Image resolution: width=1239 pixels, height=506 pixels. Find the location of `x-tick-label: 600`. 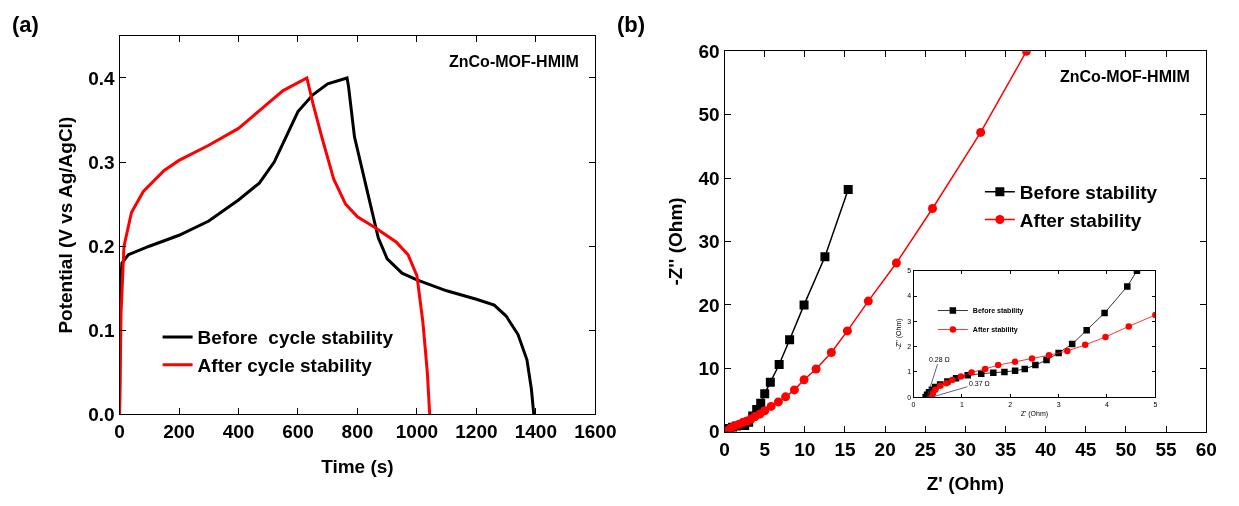

x-tick-label: 600 is located at coordinates (298, 432).